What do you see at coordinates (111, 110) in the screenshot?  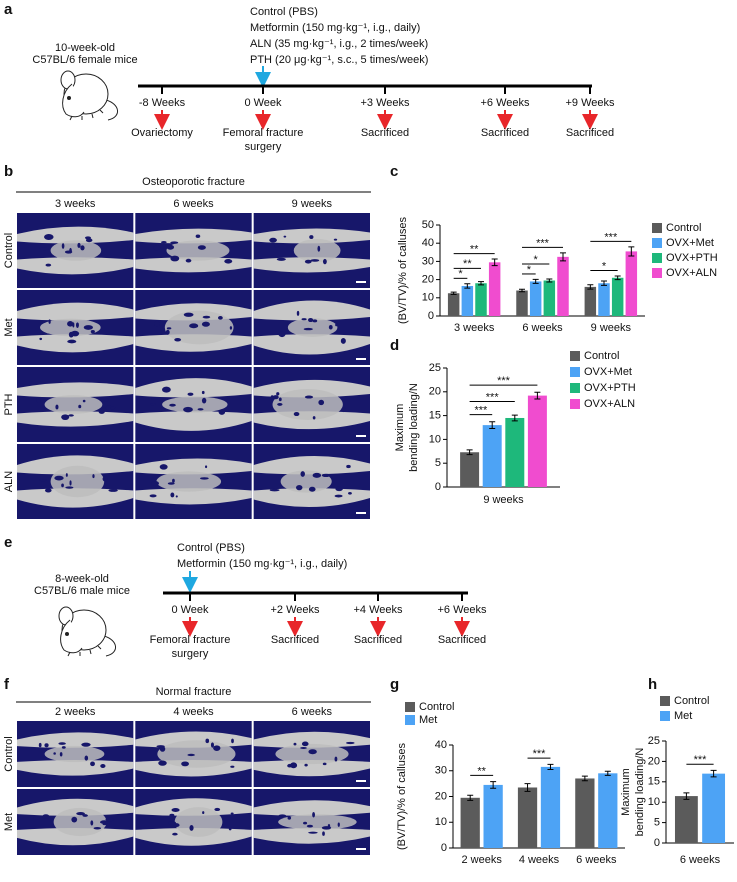 I see `mouse-tail` at bounding box center [111, 110].